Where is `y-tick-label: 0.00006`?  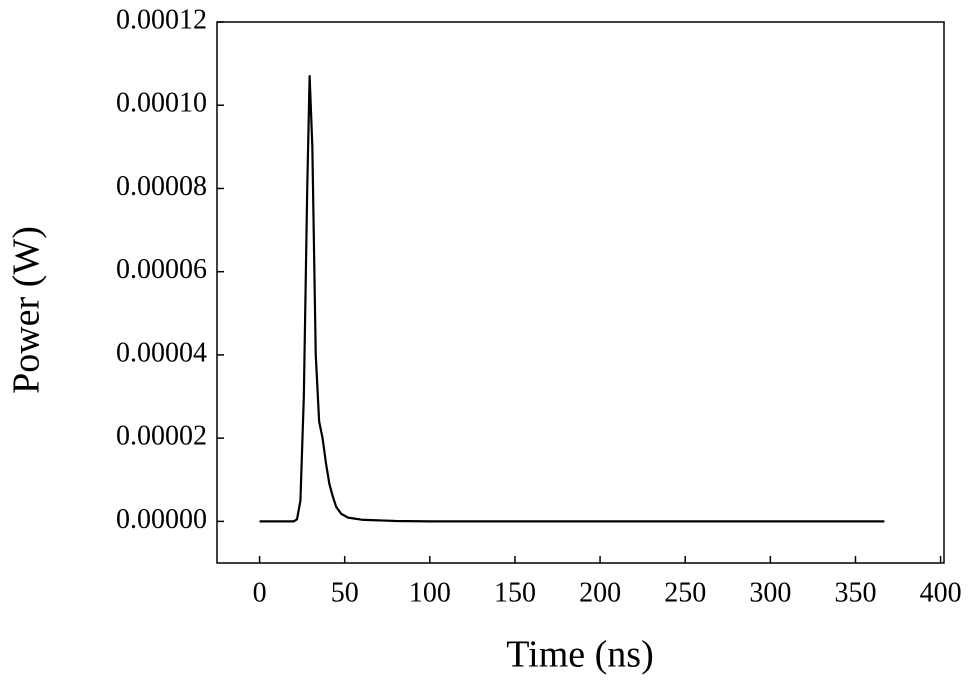 y-tick-label: 0.00006 is located at coordinates (161, 269).